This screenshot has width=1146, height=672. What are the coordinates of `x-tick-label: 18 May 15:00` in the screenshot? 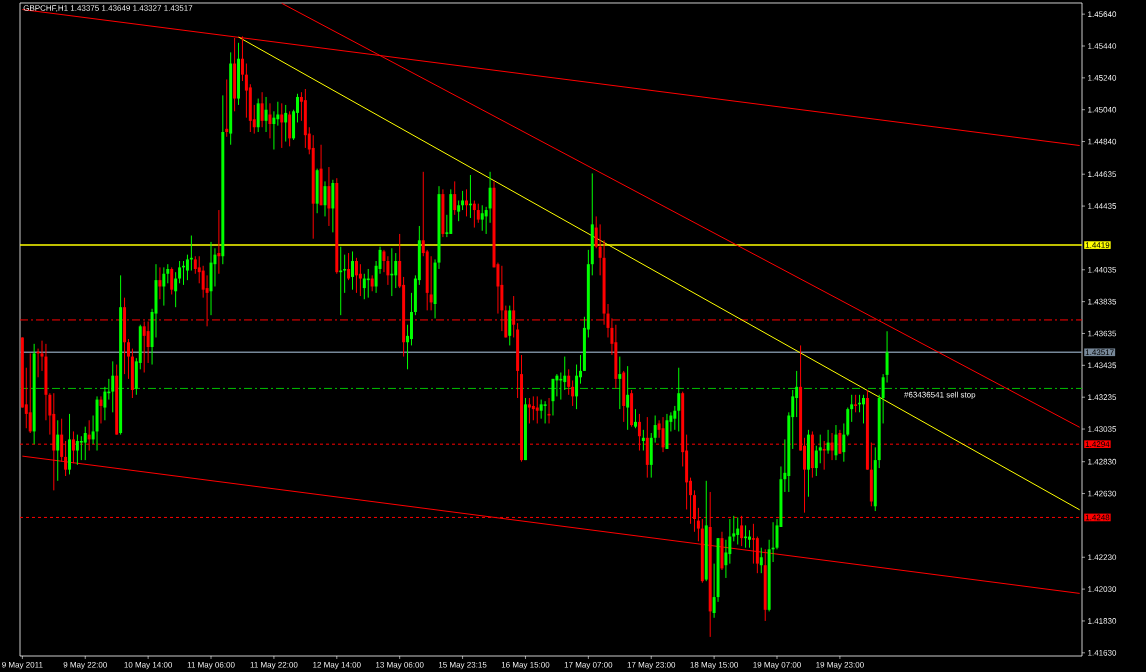 It's located at (714, 665).